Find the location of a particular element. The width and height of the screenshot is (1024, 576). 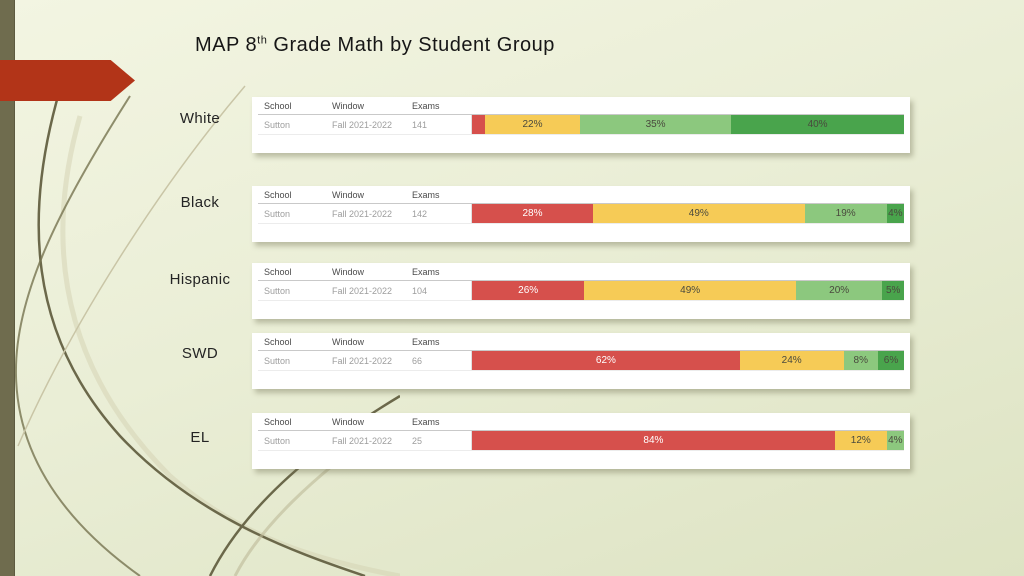

bar-segment-red: 62% is located at coordinates (606, 360).